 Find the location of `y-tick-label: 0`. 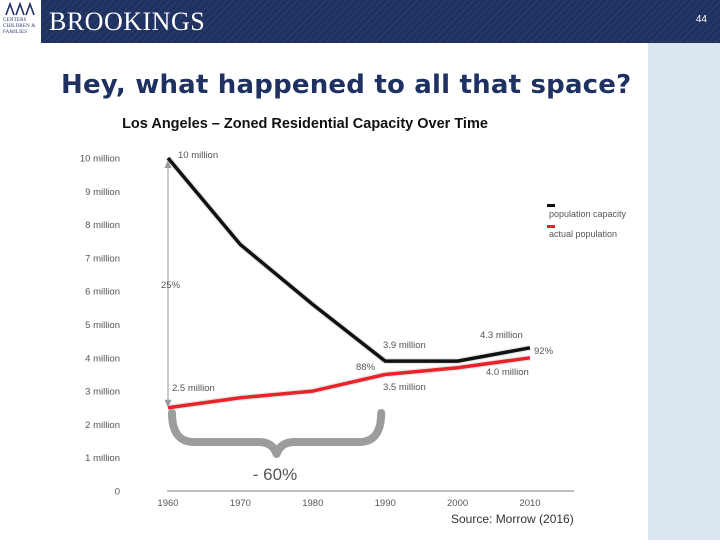

y-tick-label: 0 is located at coordinates (117, 492).